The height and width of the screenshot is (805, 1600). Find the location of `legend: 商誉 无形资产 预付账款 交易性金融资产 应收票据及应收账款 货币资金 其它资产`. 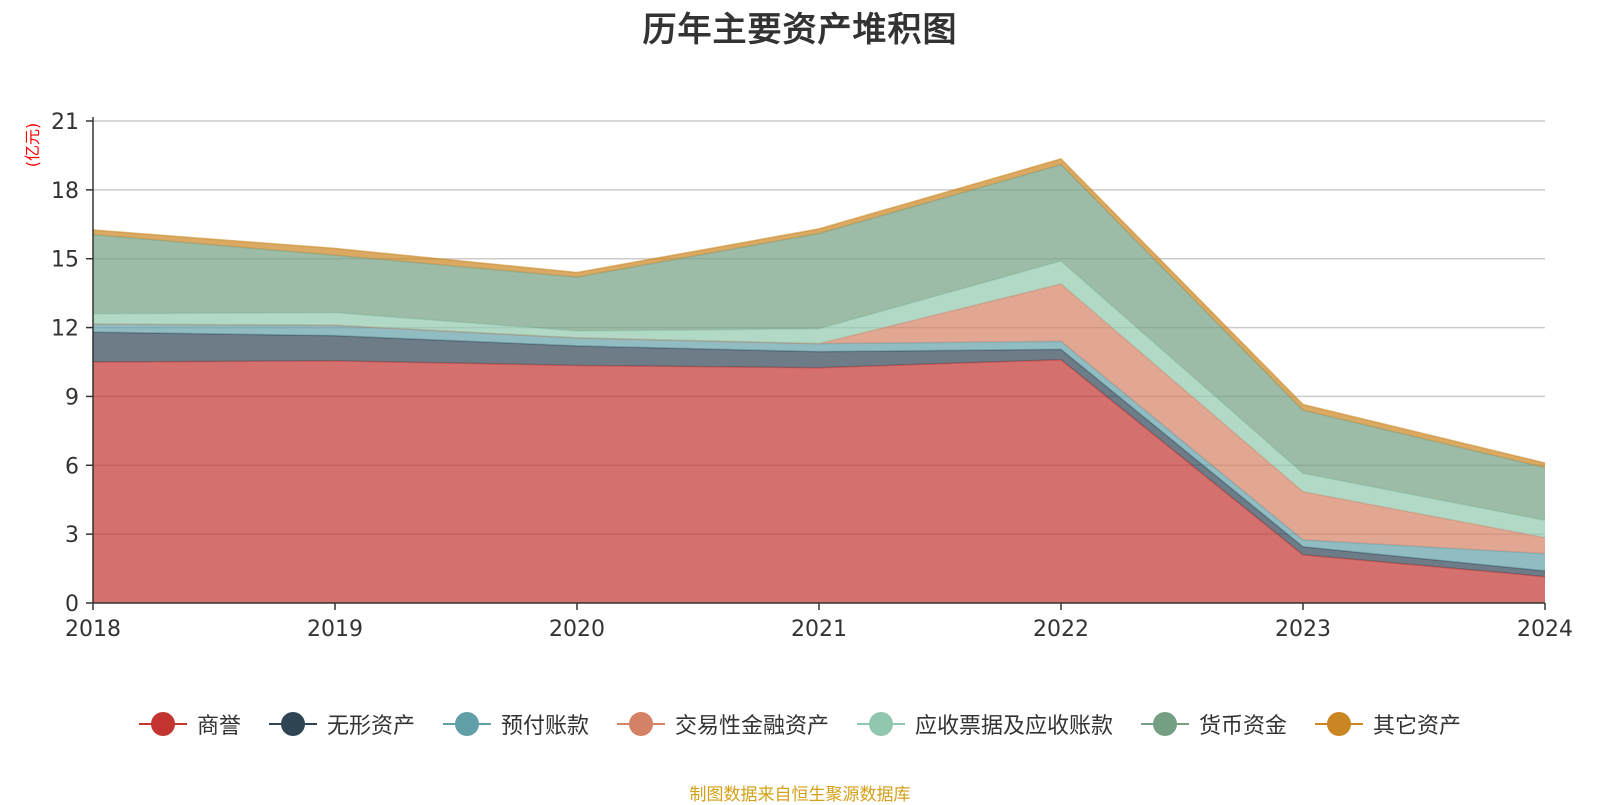

legend: 商誉 无形资产 预付账款 交易性金融资产 应收票据及应收账款 货币资金 其它资产 is located at coordinates (800, 724).